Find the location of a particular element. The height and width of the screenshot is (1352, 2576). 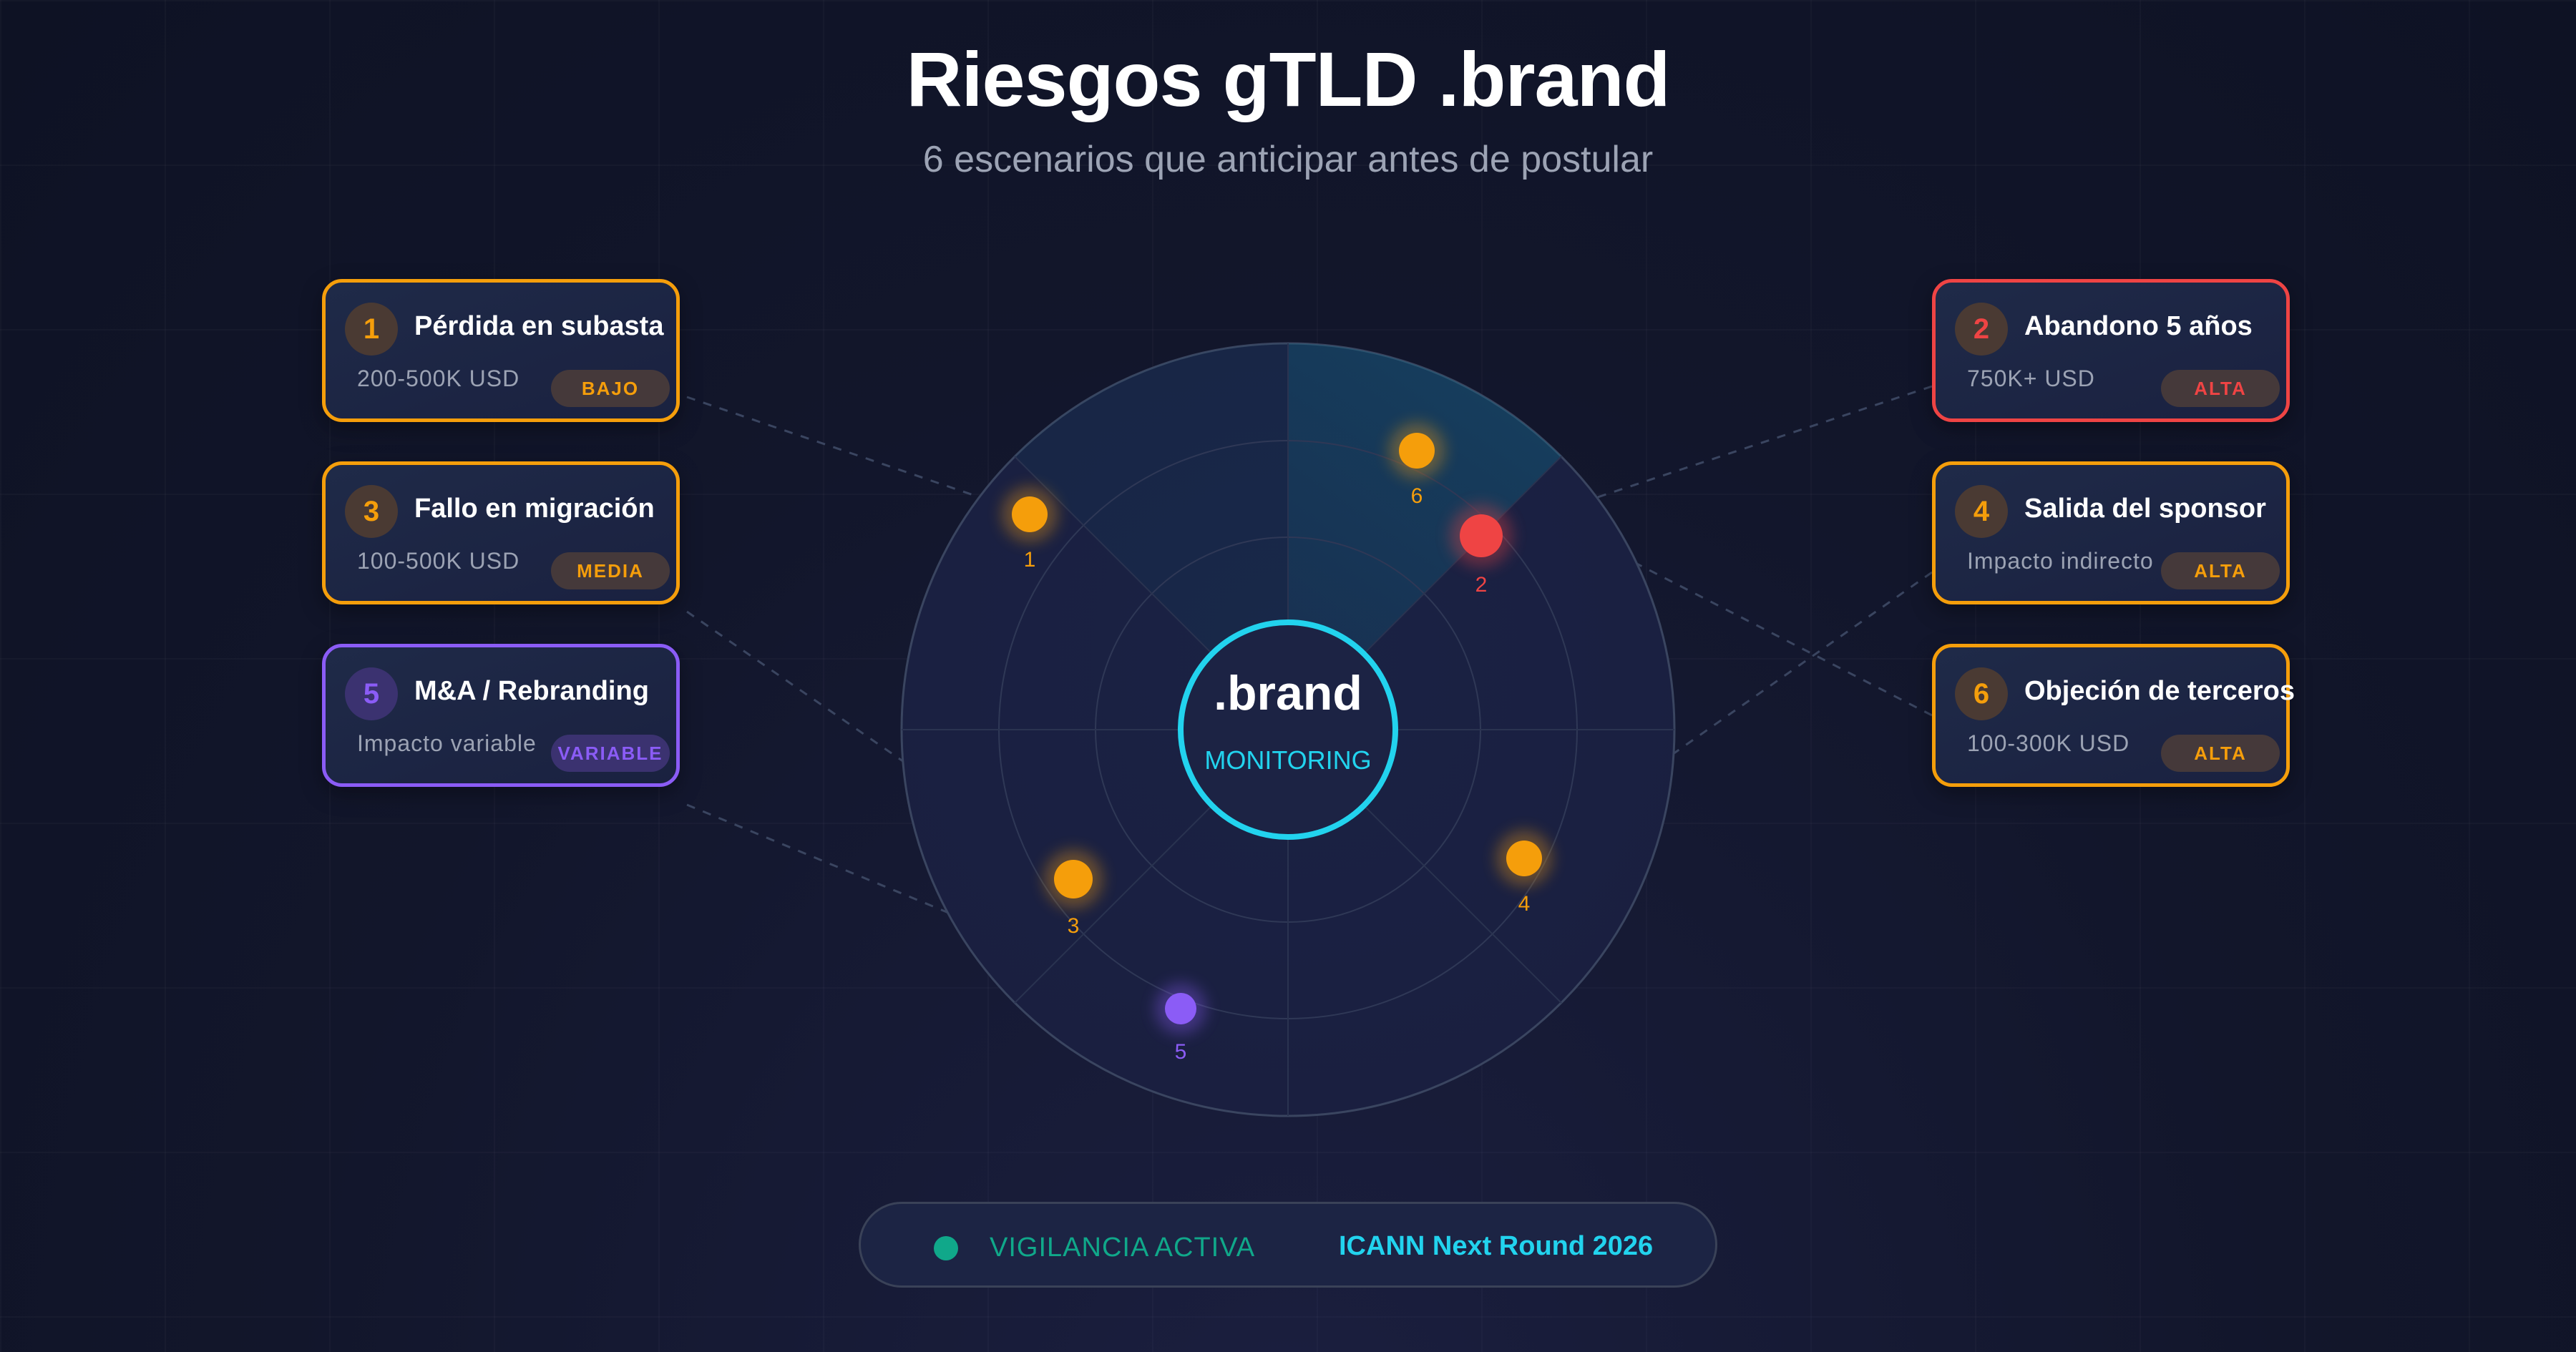

risk-number-badge: 4 is located at coordinates (1981, 512).